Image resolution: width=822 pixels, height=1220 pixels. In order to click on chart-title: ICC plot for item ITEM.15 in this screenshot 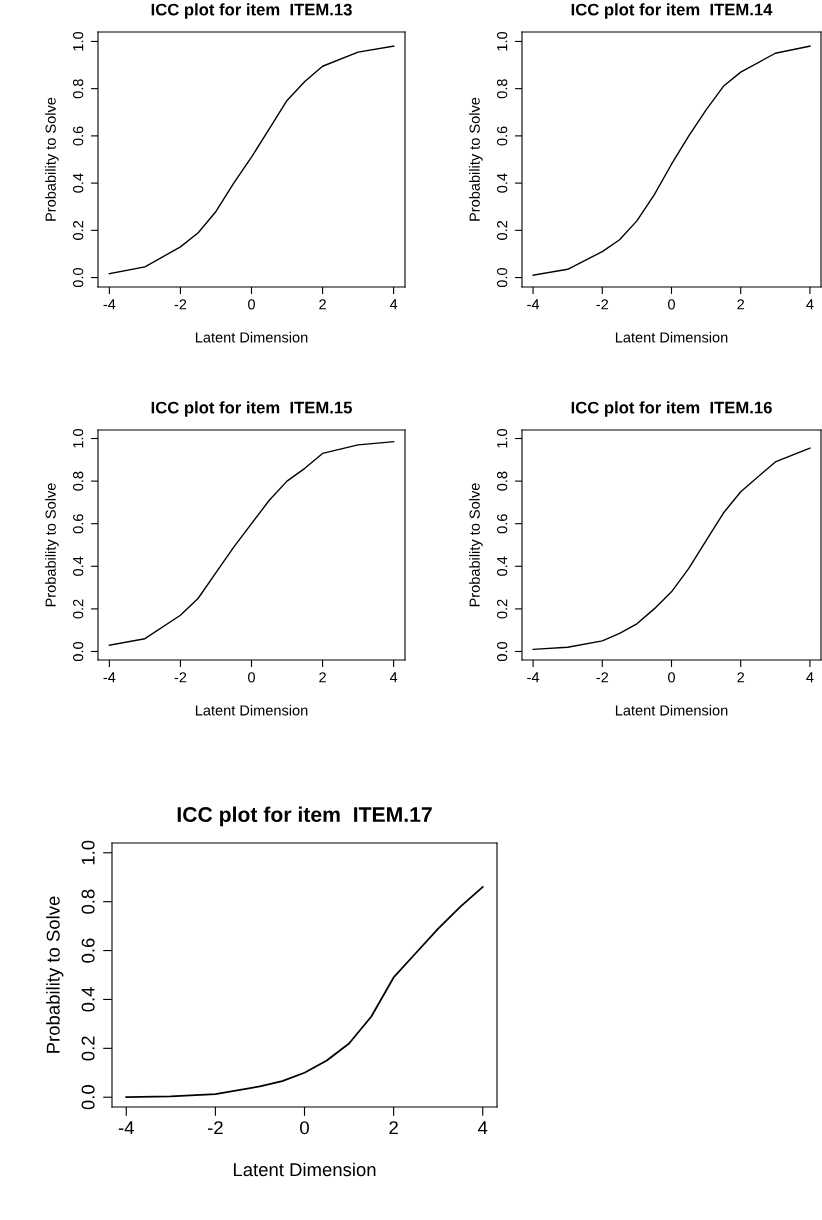, I will do `click(251, 409)`.